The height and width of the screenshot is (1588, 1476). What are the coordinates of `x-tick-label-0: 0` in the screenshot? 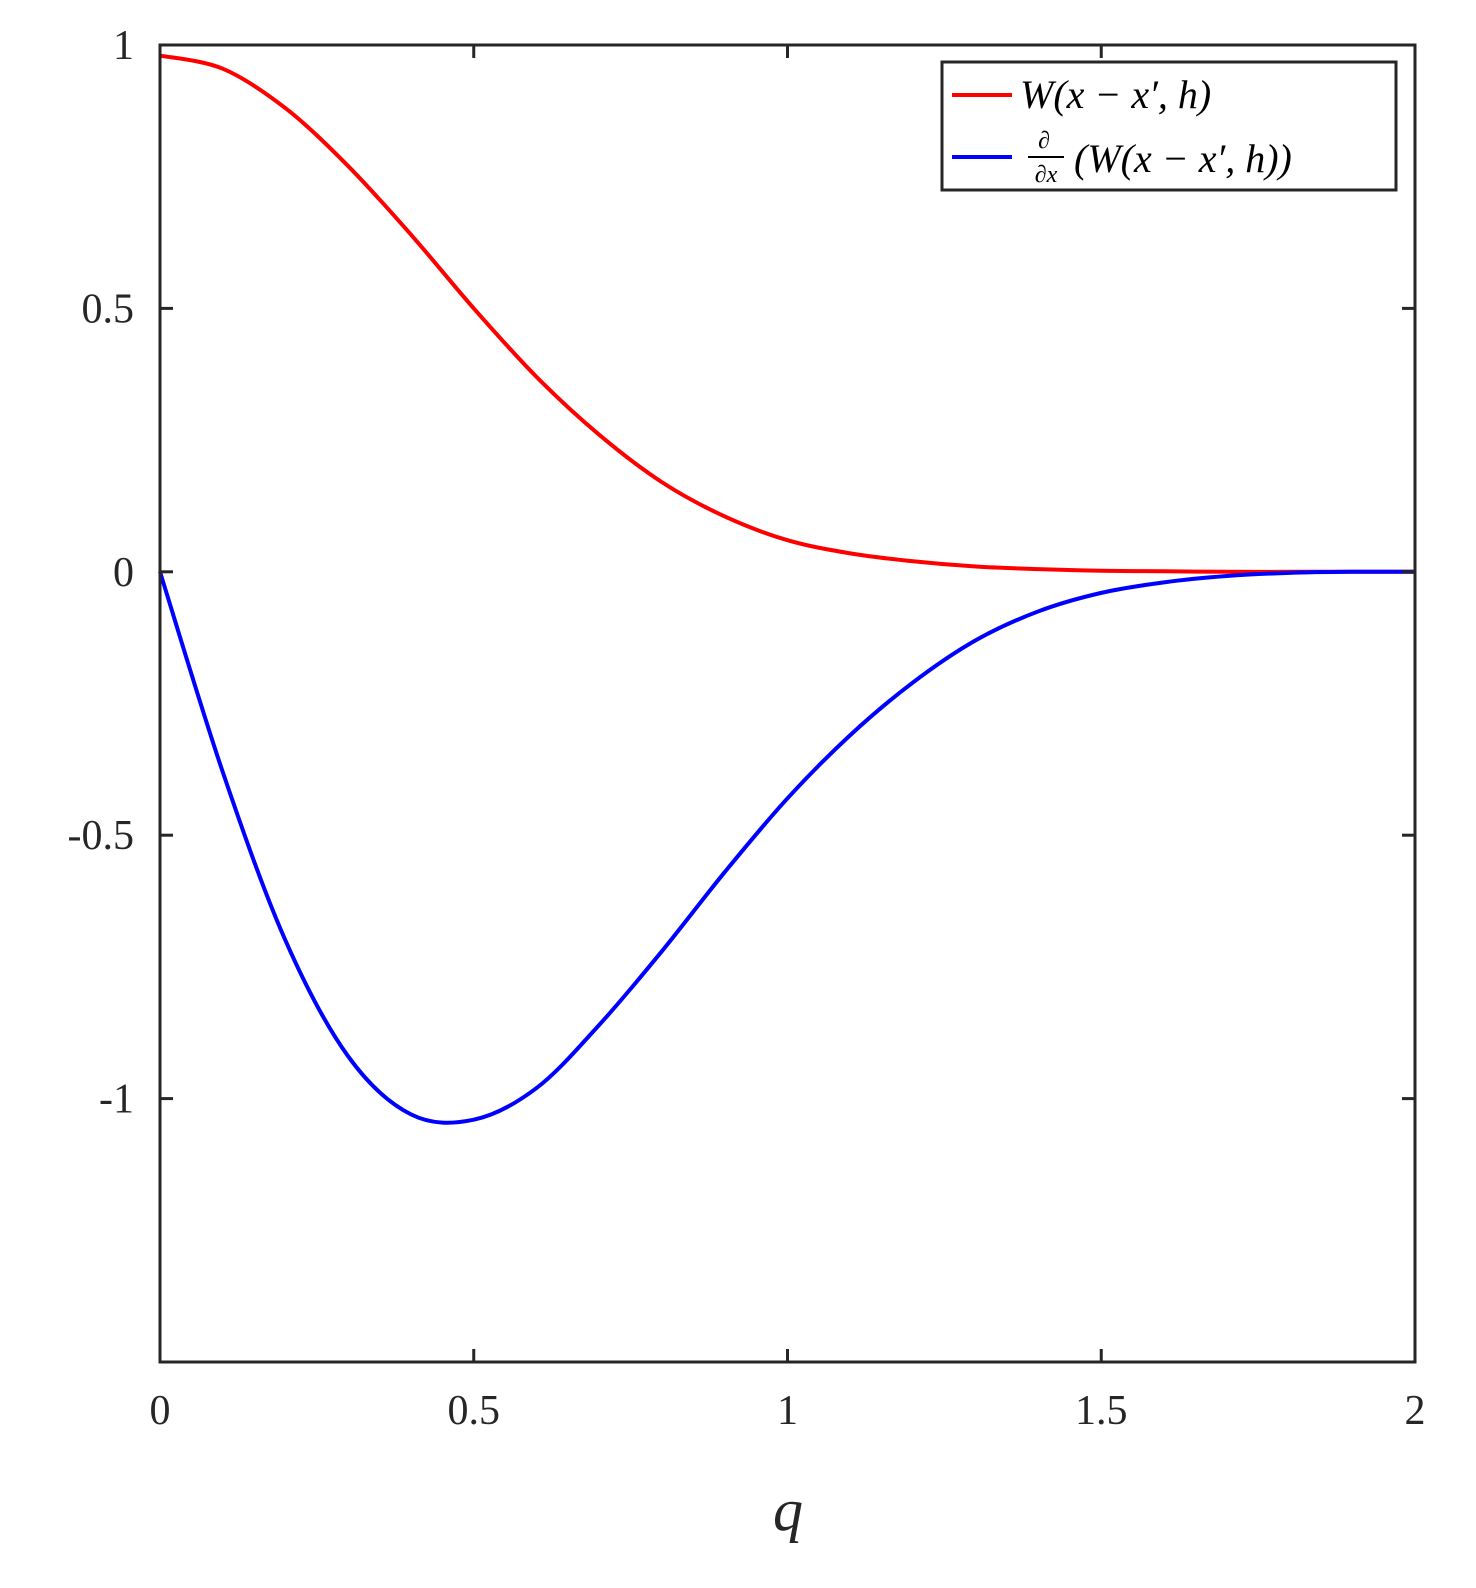 It's located at (160, 1411).